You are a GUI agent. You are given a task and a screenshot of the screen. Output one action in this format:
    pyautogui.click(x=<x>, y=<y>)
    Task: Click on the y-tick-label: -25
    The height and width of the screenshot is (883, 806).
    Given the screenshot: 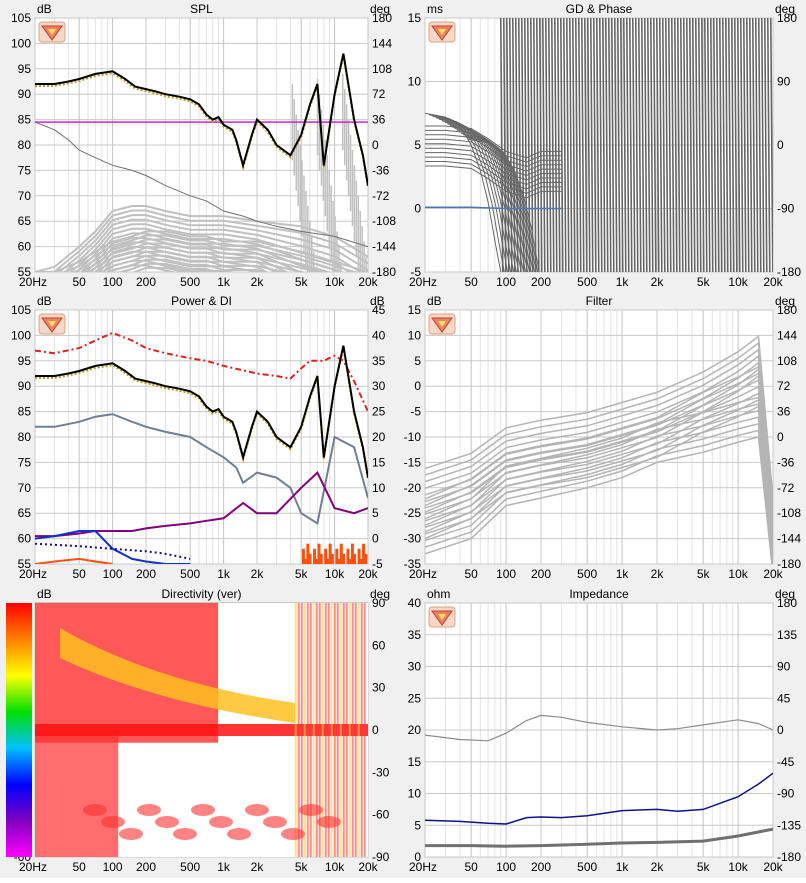 What is the action you would take?
    pyautogui.click(x=413, y=513)
    